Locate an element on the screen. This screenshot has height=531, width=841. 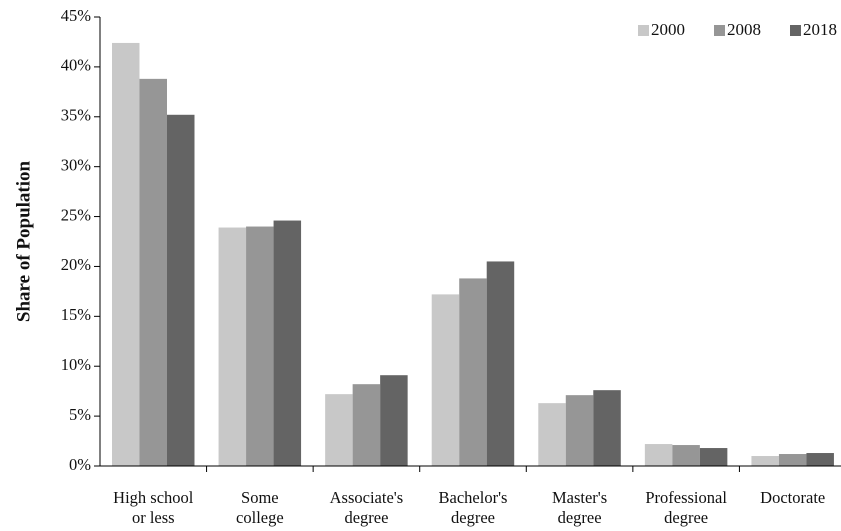
x-category-label: Master's degree is located at coordinates (579, 507).